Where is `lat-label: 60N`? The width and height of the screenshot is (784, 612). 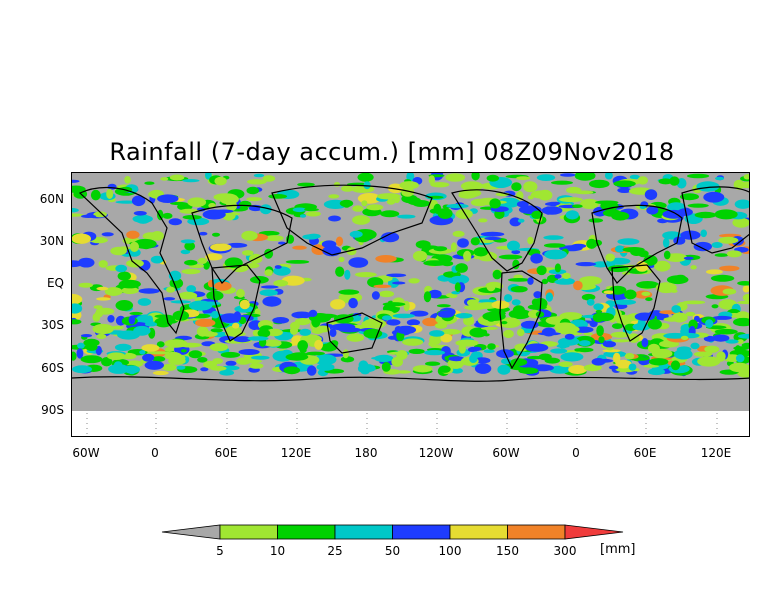 lat-label: 60N is located at coordinates (51, 199).